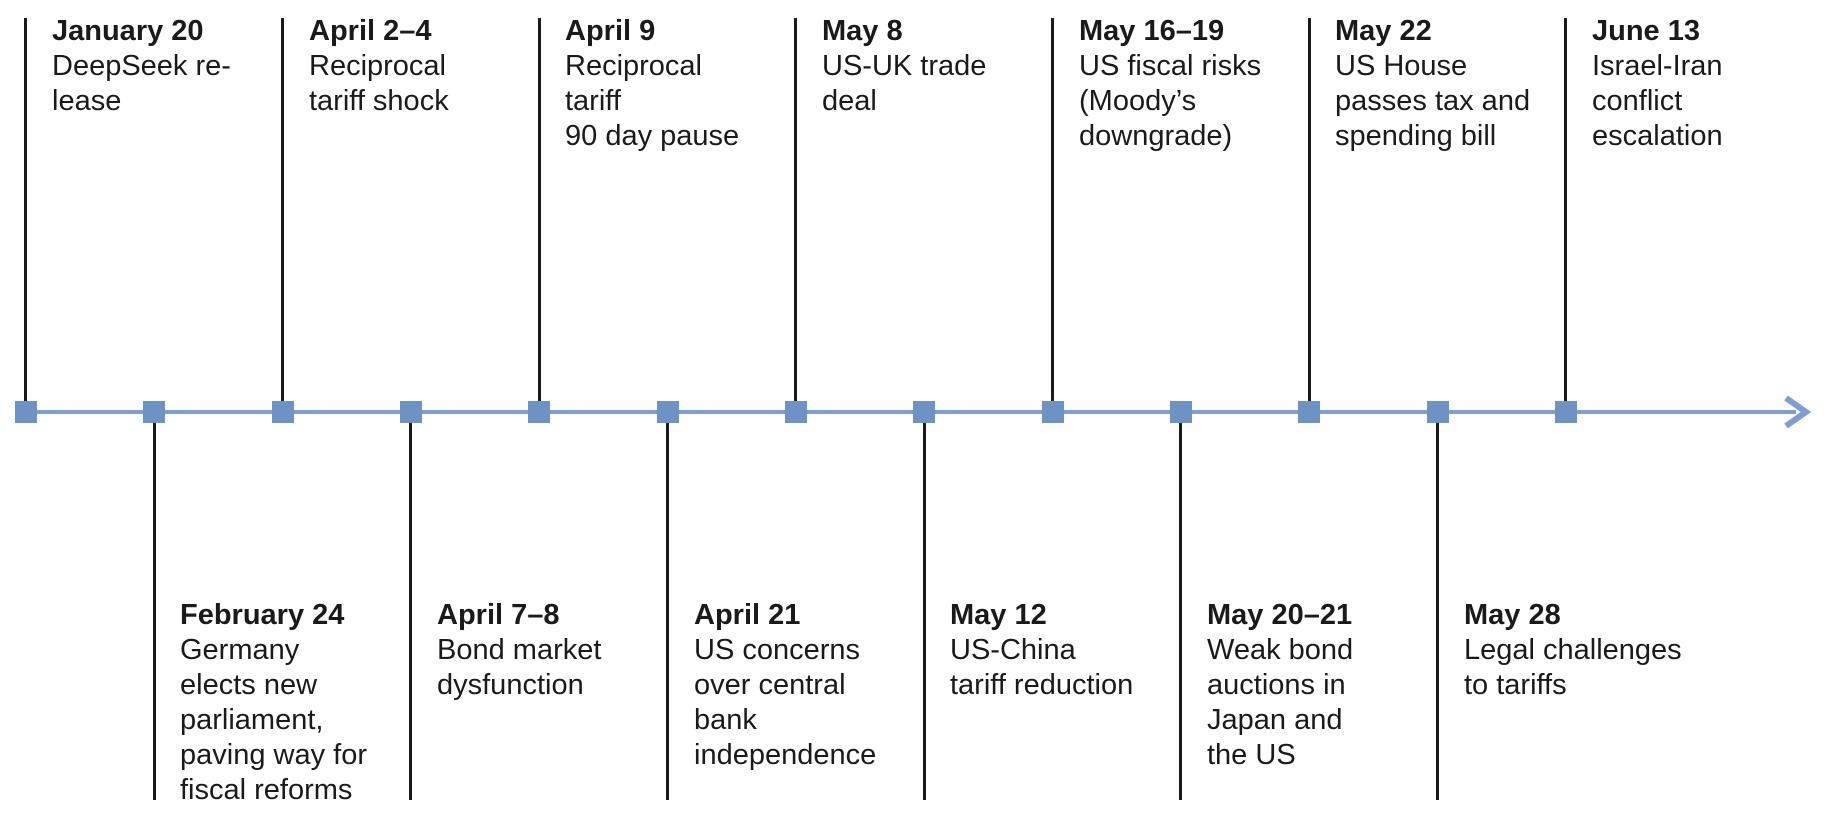 This screenshot has width=1830, height=822. Describe the element at coordinates (1433, 101) in the screenshot. I see `event-description: US House passes tax and spending bill` at that location.